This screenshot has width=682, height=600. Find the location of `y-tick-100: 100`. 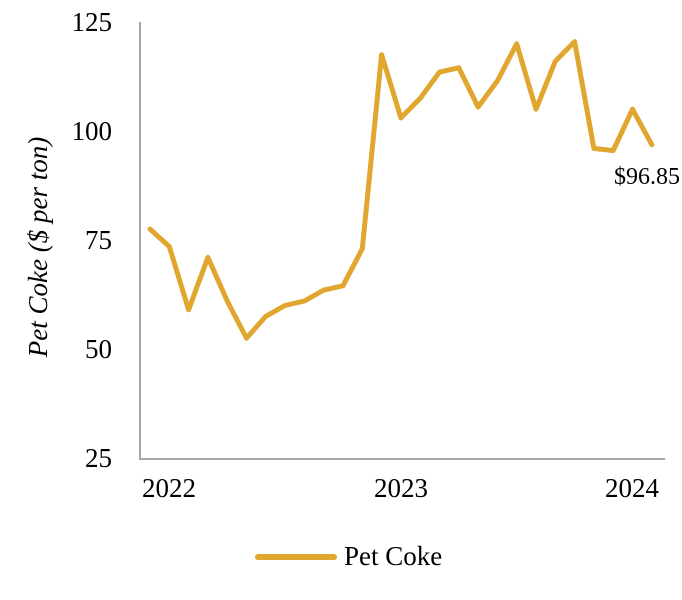

y-tick-100: 100 is located at coordinates (92, 131).